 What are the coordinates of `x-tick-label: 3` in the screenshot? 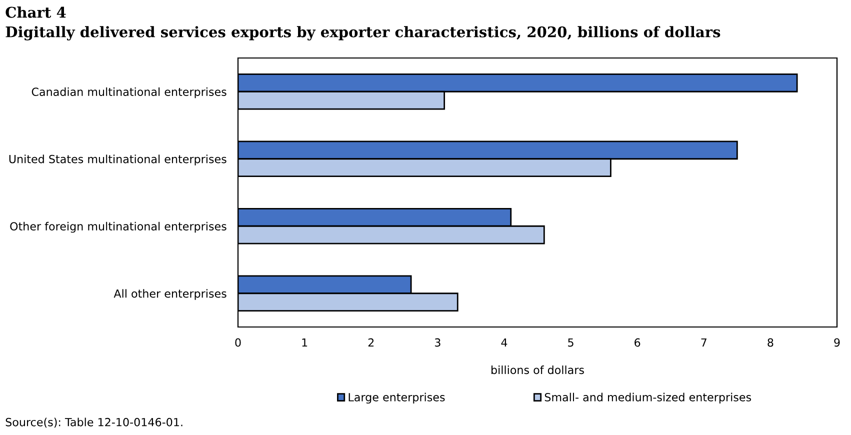 It's located at (437, 342).